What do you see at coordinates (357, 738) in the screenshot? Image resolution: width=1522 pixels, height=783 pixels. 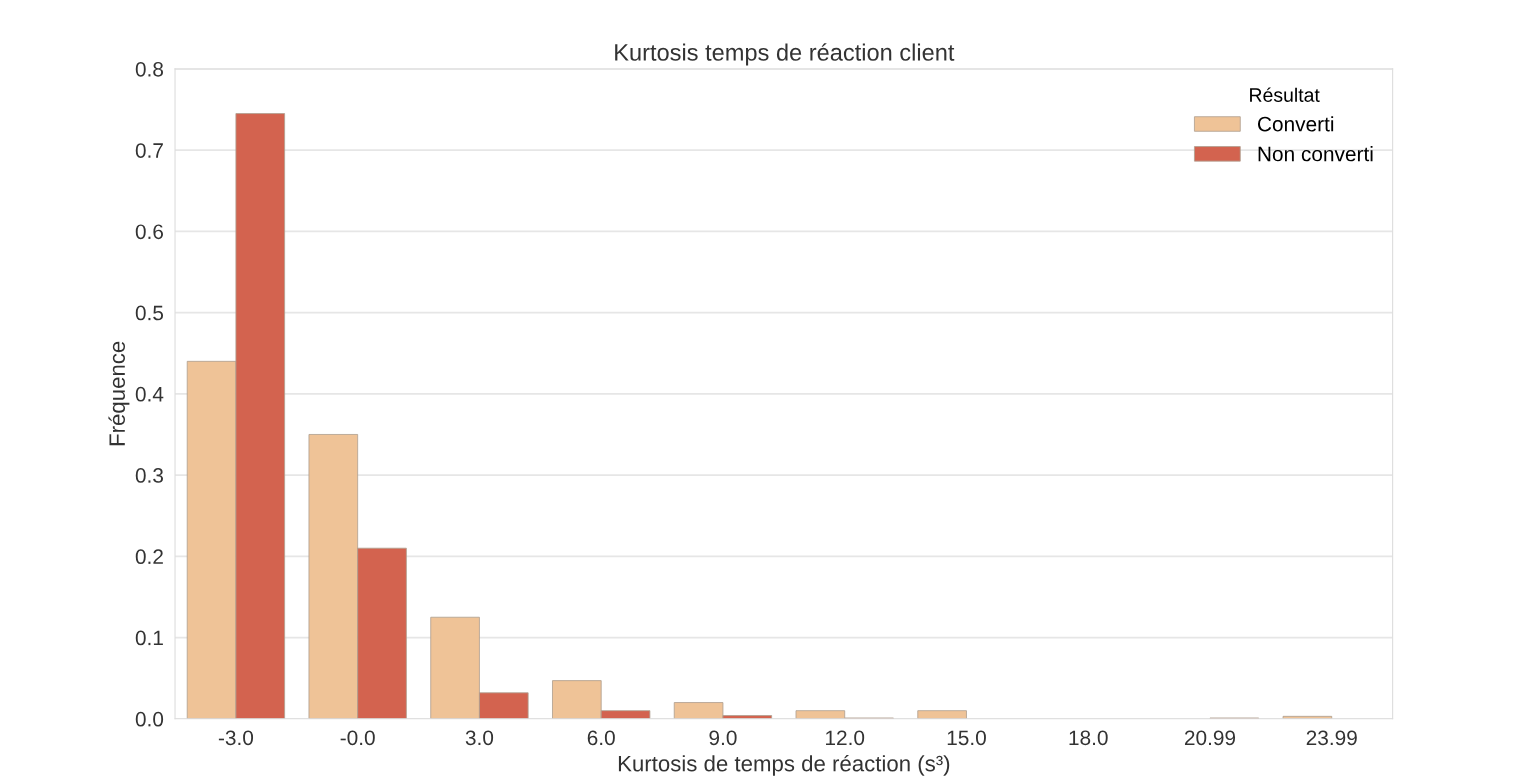 I see `x-tick-label: -0.0` at bounding box center [357, 738].